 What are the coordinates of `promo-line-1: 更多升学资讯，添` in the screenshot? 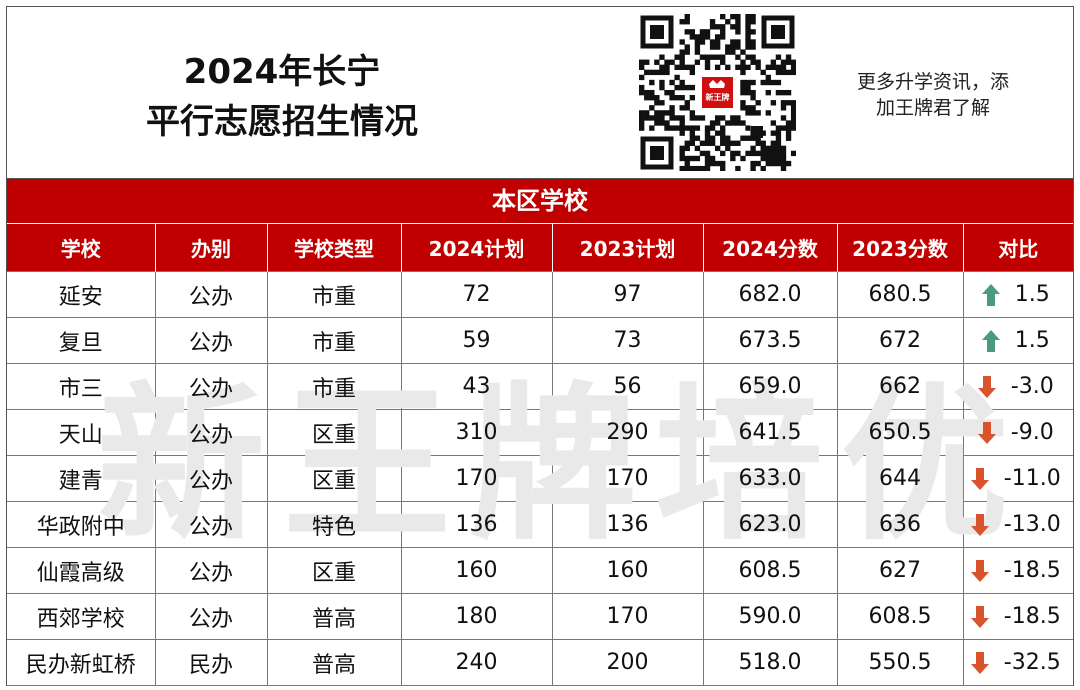 It's located at (932, 82).